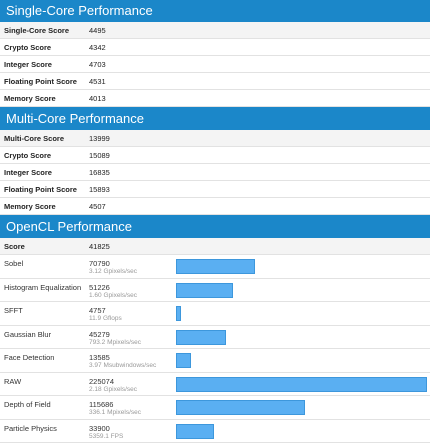 The height and width of the screenshot is (443, 430). What do you see at coordinates (43, 287) in the screenshot?
I see `benchmark-label: Histogram Equalization` at bounding box center [43, 287].